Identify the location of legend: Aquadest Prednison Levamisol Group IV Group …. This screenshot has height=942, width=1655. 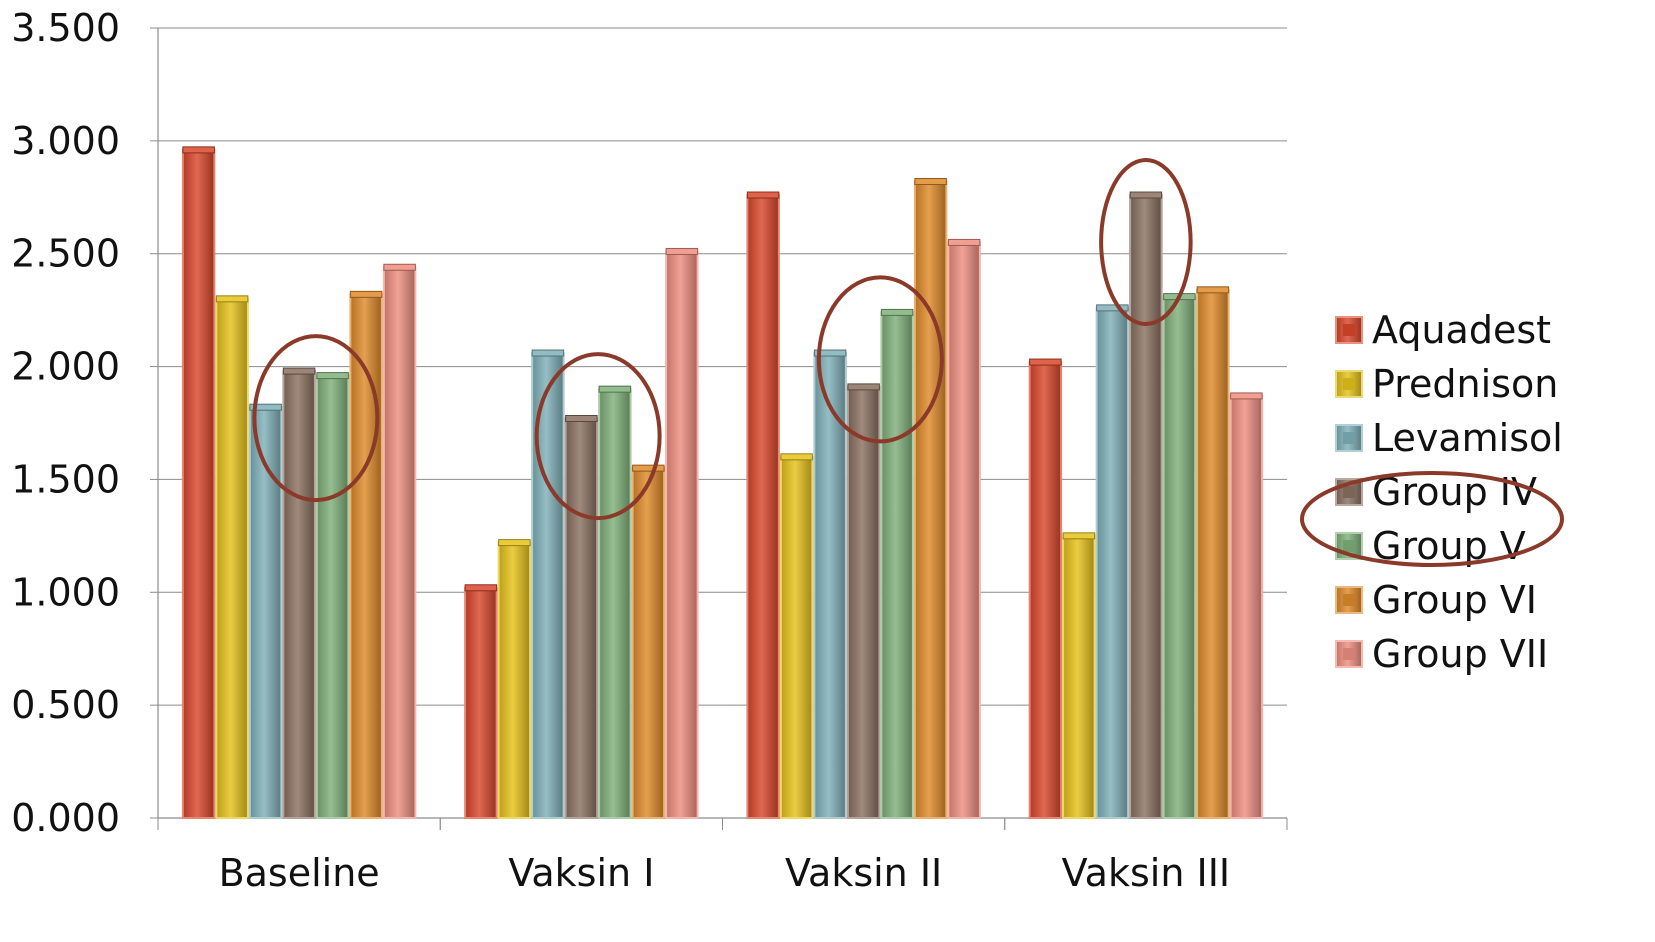
(1449, 492).